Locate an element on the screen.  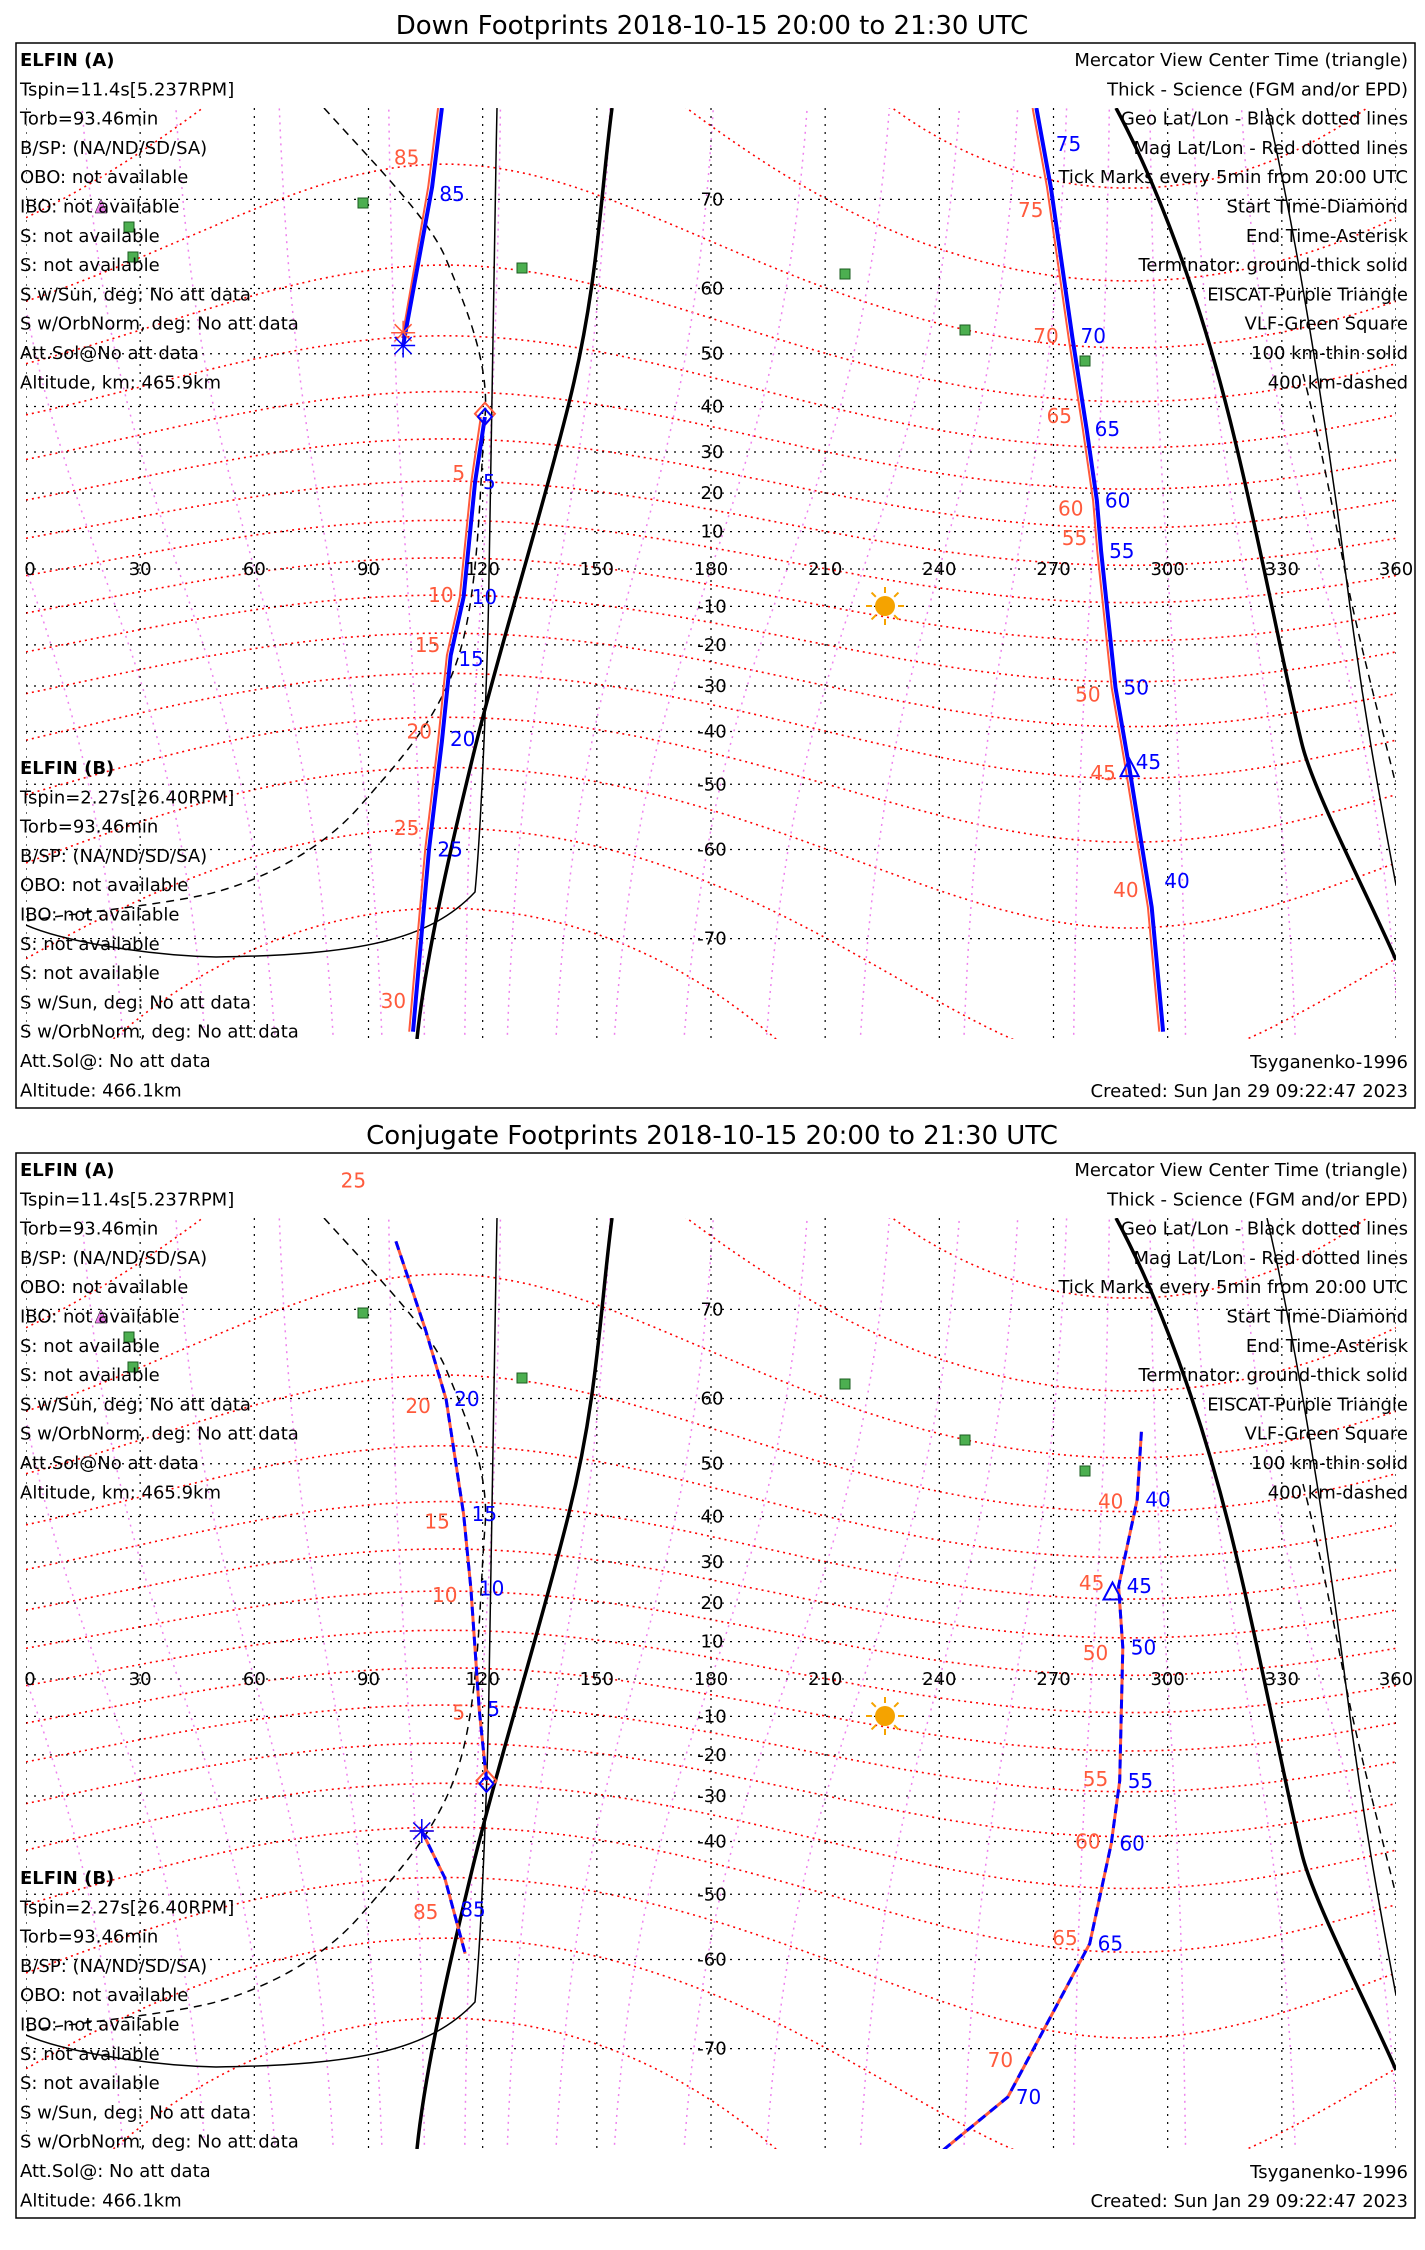
tick-label-b: 50 is located at coordinates (1095, 1653).